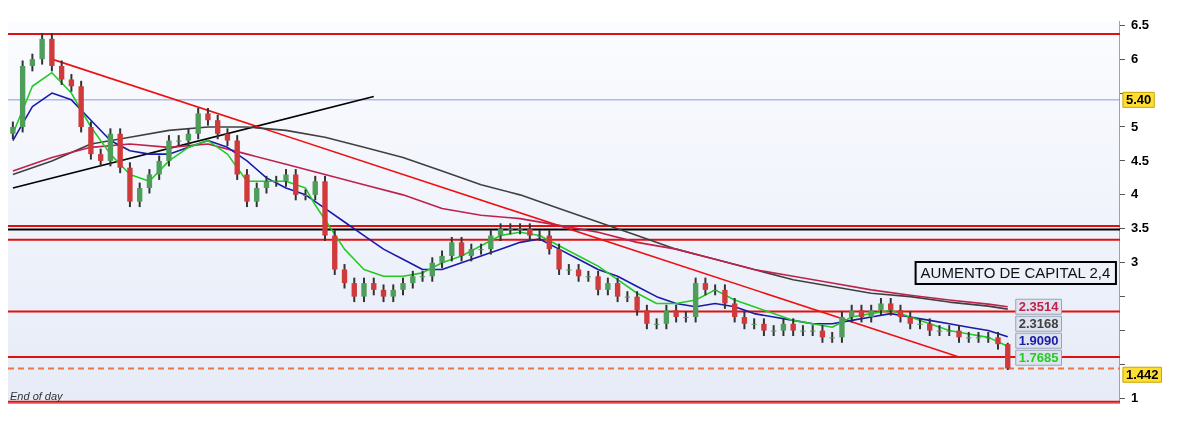  Describe the element at coordinates (1140, 160) in the screenshot. I see `y-tick-label: 4.5` at that location.